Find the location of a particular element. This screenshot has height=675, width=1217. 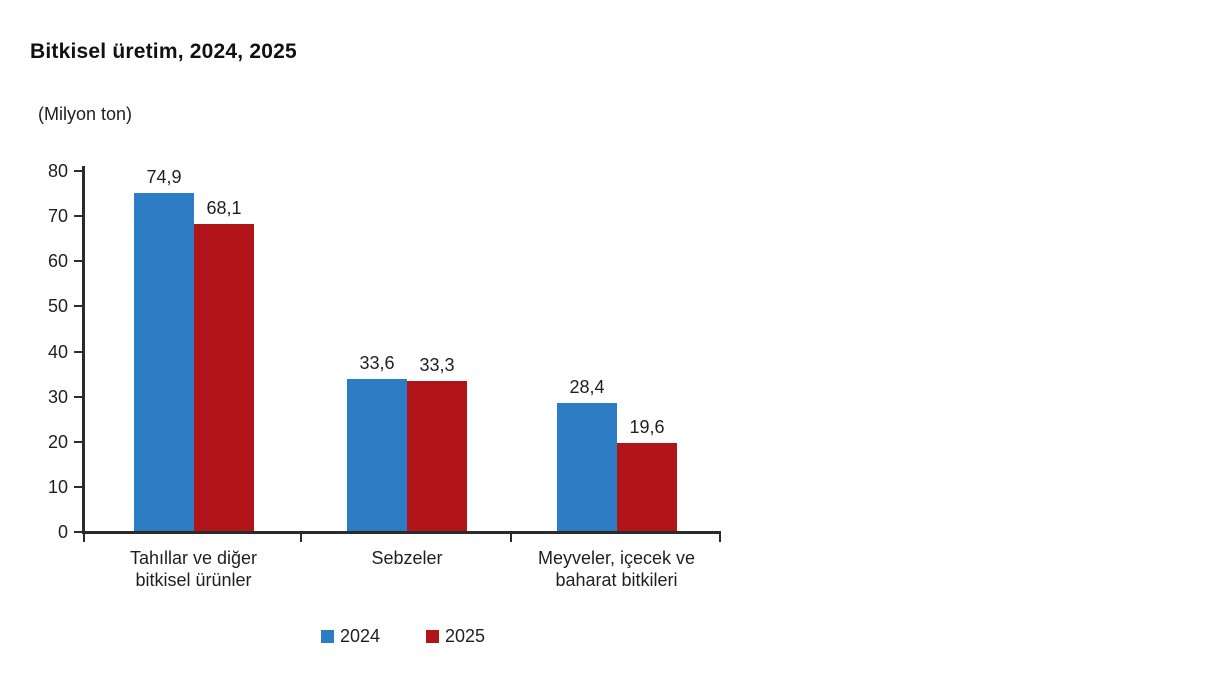

y-axis-tick-label: 40 is located at coordinates (57, 352).